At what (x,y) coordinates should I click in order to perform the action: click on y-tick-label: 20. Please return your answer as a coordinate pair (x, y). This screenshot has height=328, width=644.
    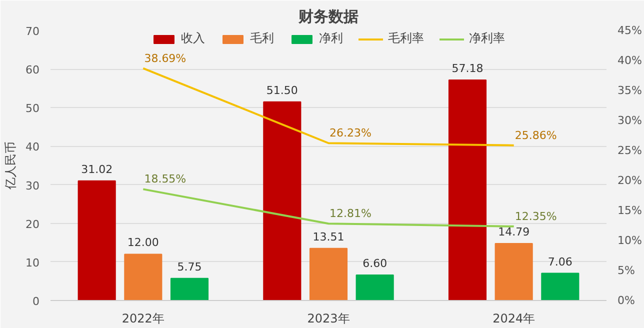
    Looking at the image, I should click on (33, 224).